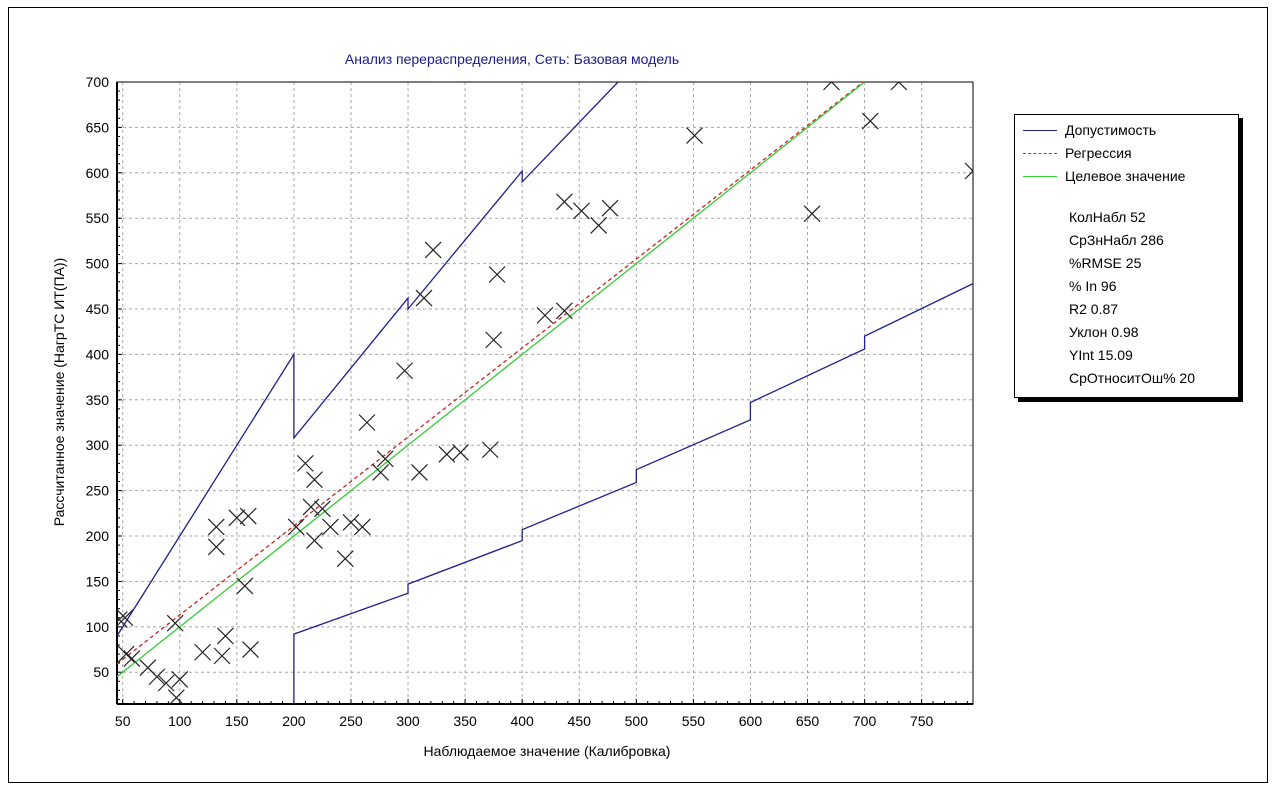 Image resolution: width=1275 pixels, height=789 pixels. I want to click on stat-r2: R2 0.87, so click(1094, 309).